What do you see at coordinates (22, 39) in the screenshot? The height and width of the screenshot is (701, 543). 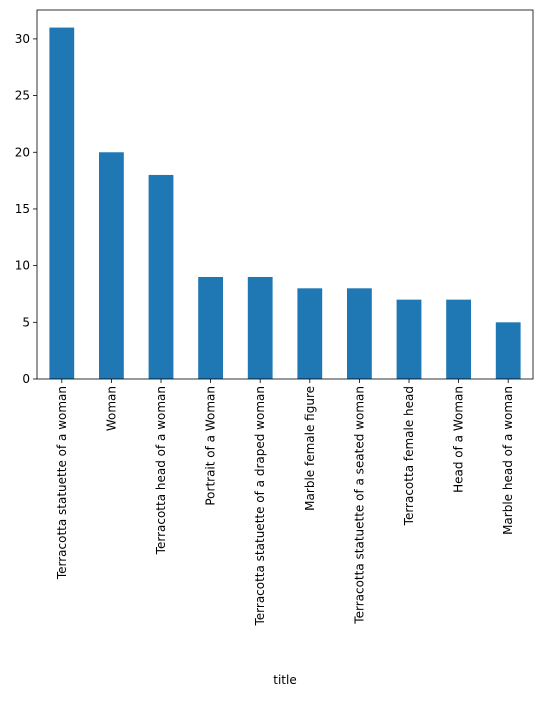 I see `y-tick-label: 30` at bounding box center [22, 39].